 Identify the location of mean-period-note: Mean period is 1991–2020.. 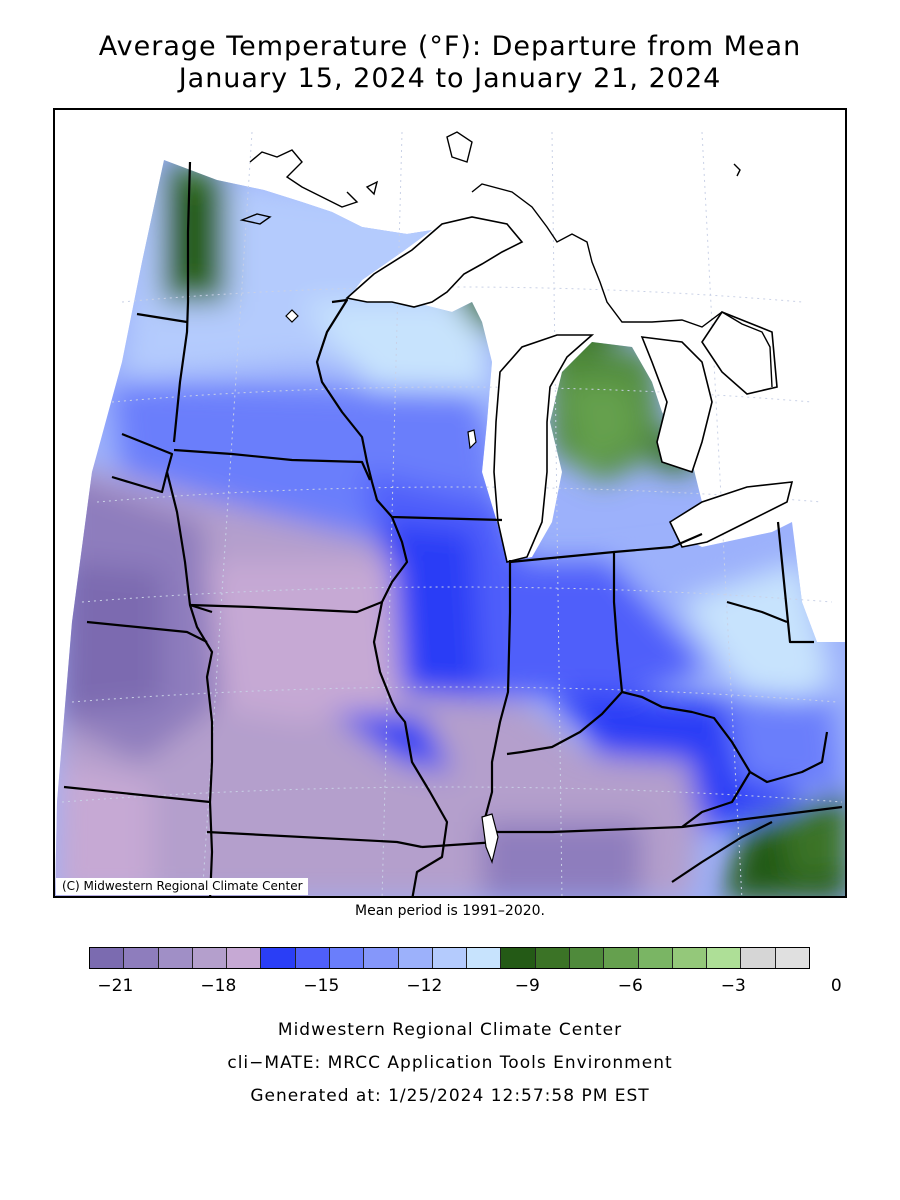
(450, 911).